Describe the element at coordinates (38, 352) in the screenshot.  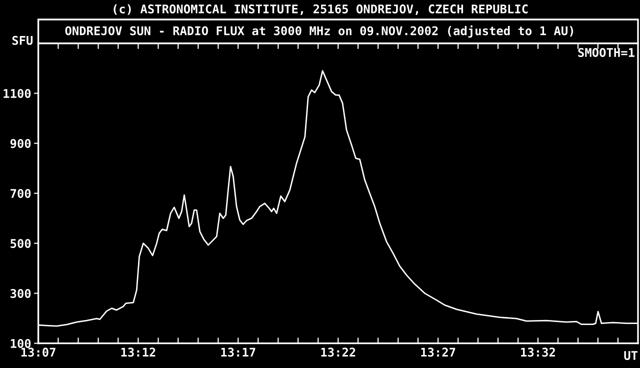
I see `x-tick-label: 13:07` at that location.